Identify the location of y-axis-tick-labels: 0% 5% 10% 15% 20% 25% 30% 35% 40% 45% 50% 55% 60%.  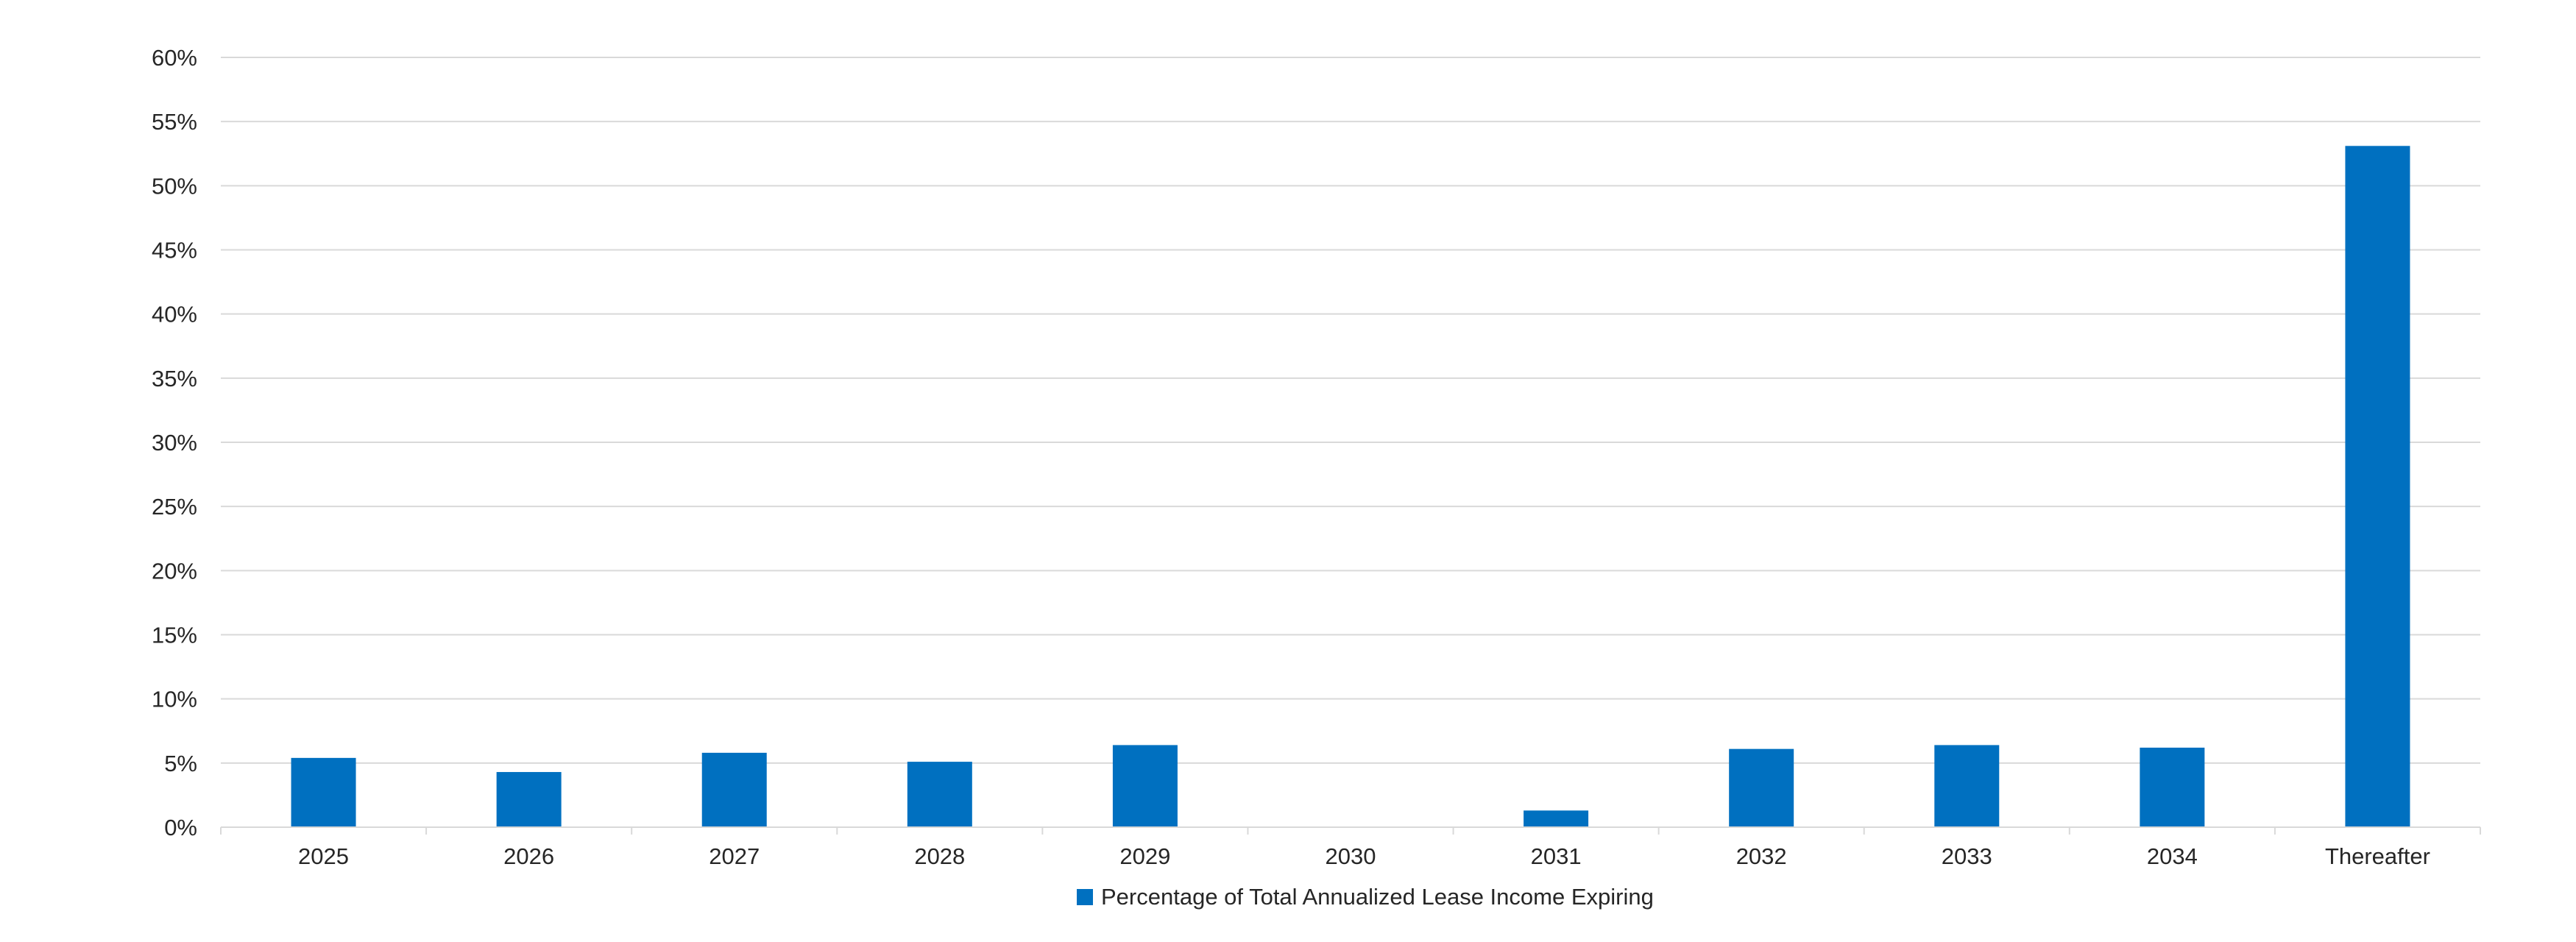
(174, 442).